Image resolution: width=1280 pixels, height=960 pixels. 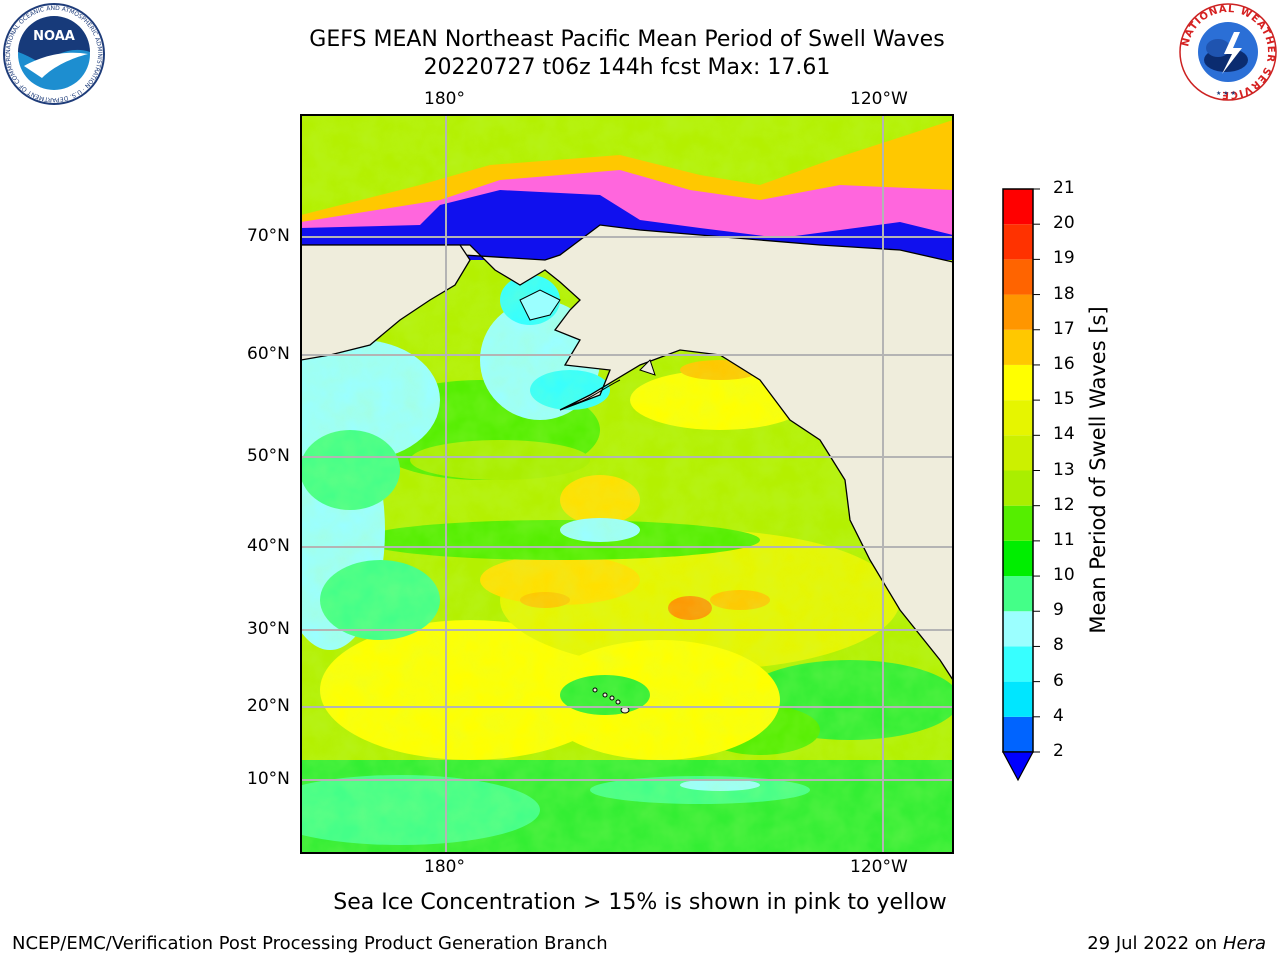 What do you see at coordinates (1058, 751) in the screenshot?
I see `colorbar-tick-label: 2` at bounding box center [1058, 751].